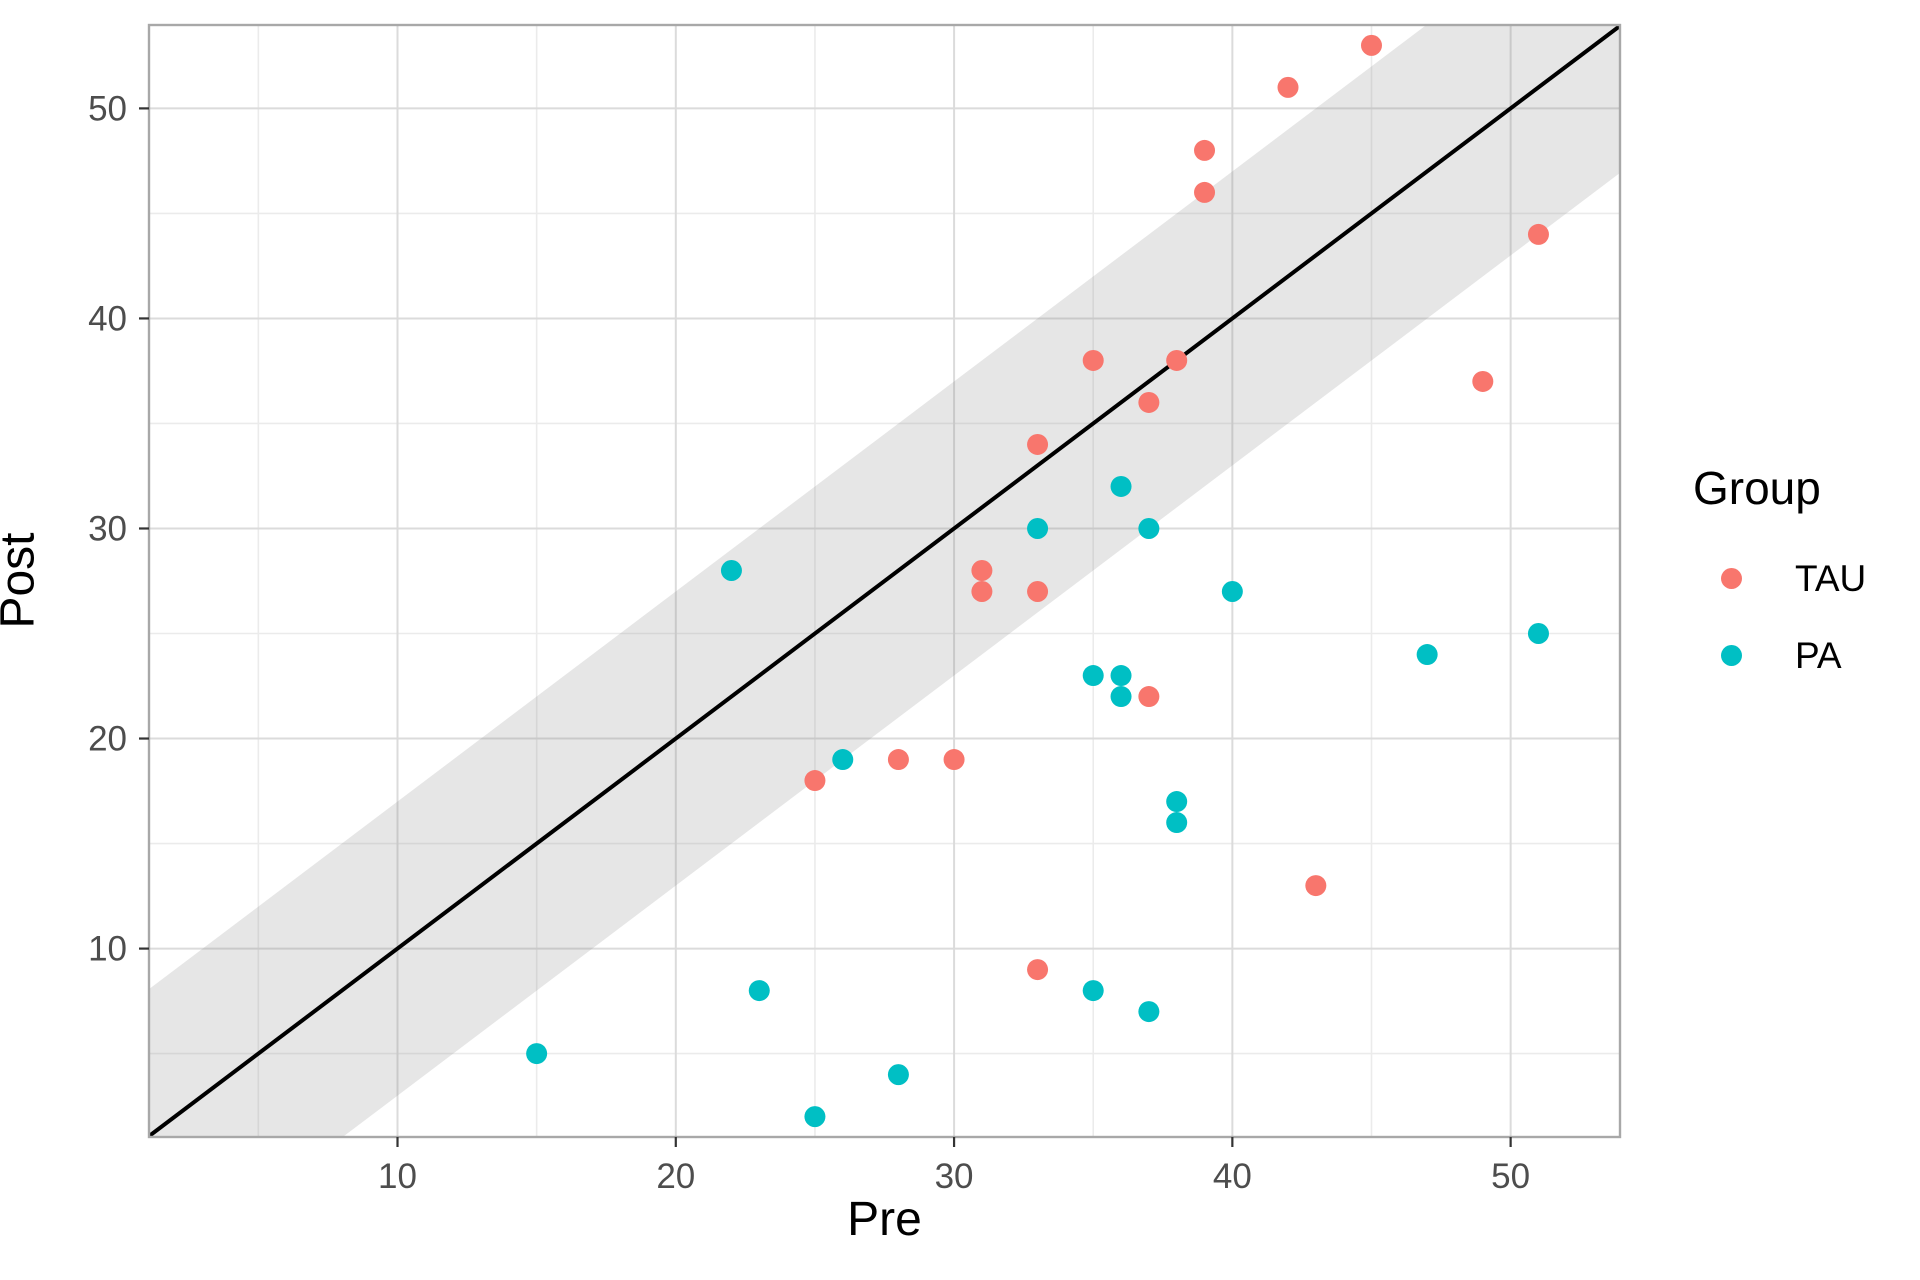 Image resolution: width=1920 pixels, height=1280 pixels. What do you see at coordinates (107, 949) in the screenshot?
I see `y-tick-label: 10` at bounding box center [107, 949].